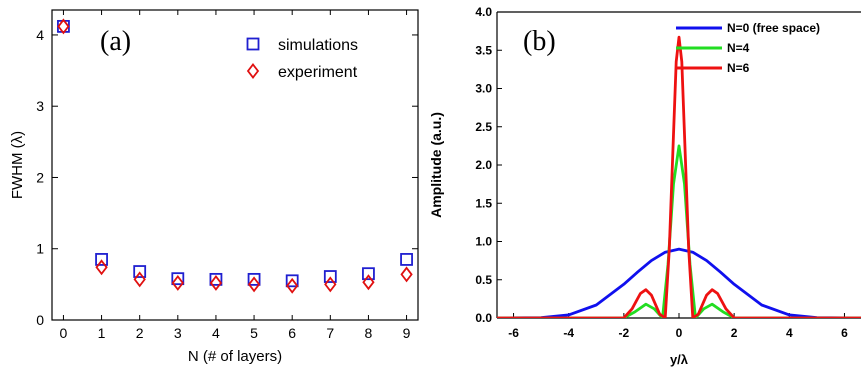  I want to click on panel-b-x-tick-label: 4, so click(789, 333).